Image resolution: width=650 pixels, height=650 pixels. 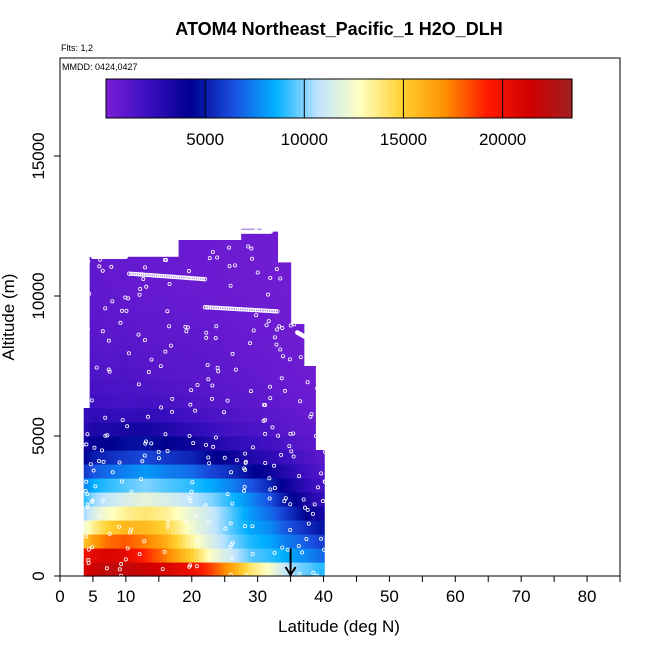 I want to click on colorbar-frame, so click(x=339, y=98).